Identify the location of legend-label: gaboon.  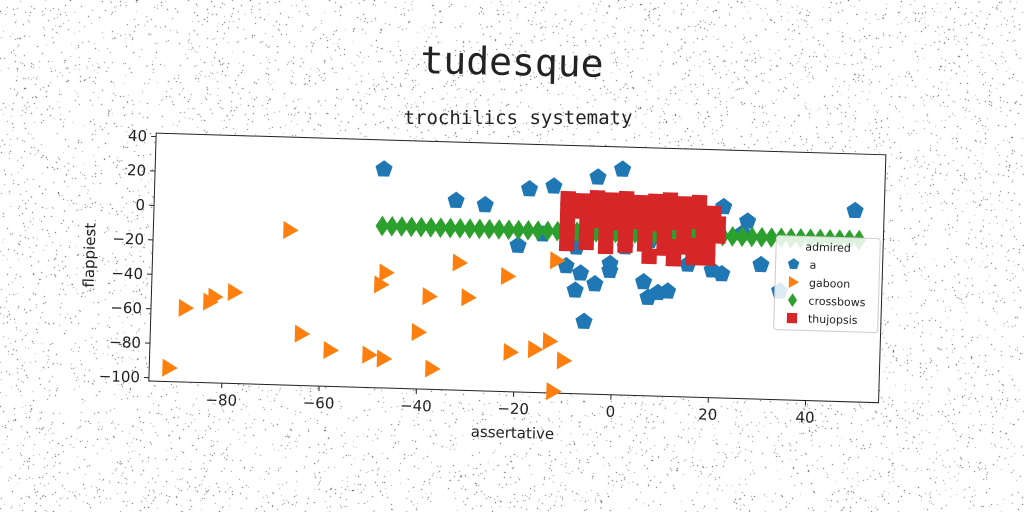
(830, 284).